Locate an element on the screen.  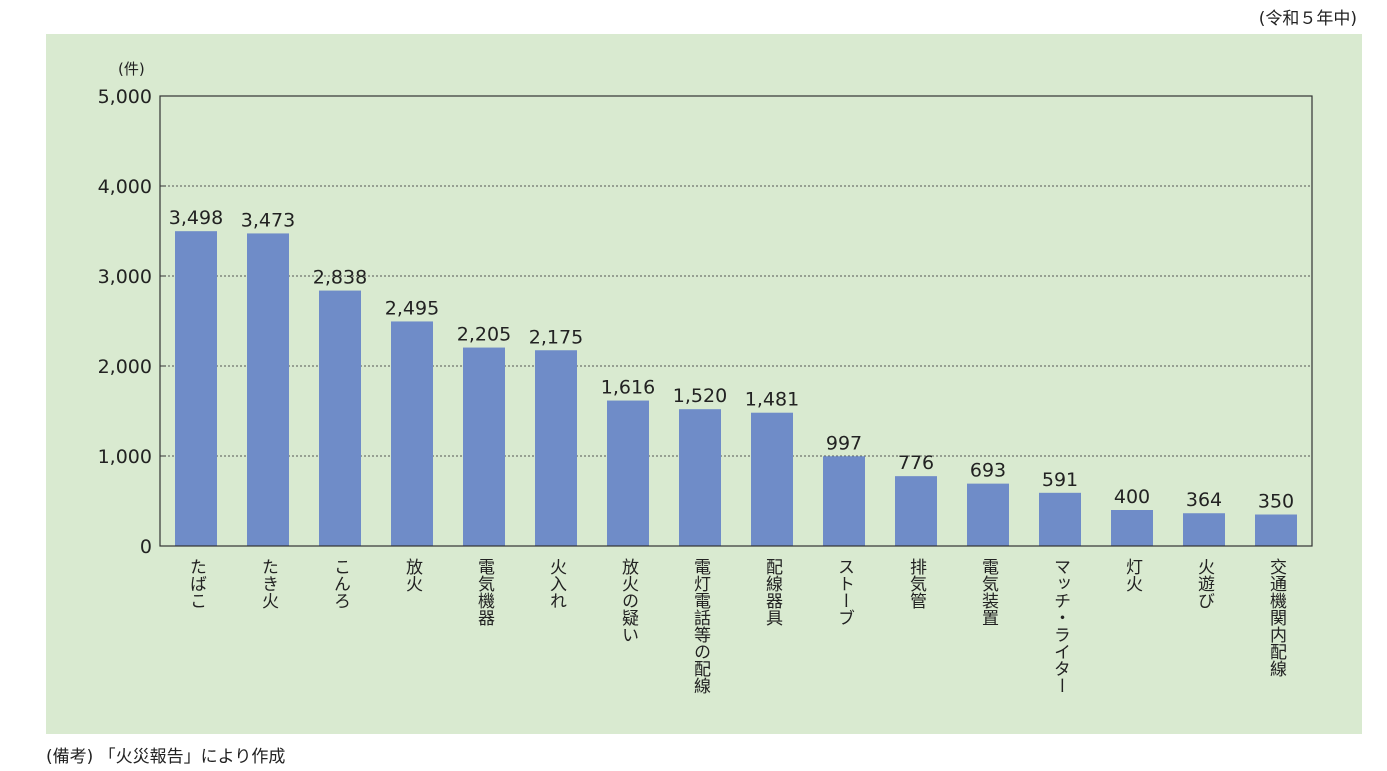
data-label: 1,481 is located at coordinates (772, 400).